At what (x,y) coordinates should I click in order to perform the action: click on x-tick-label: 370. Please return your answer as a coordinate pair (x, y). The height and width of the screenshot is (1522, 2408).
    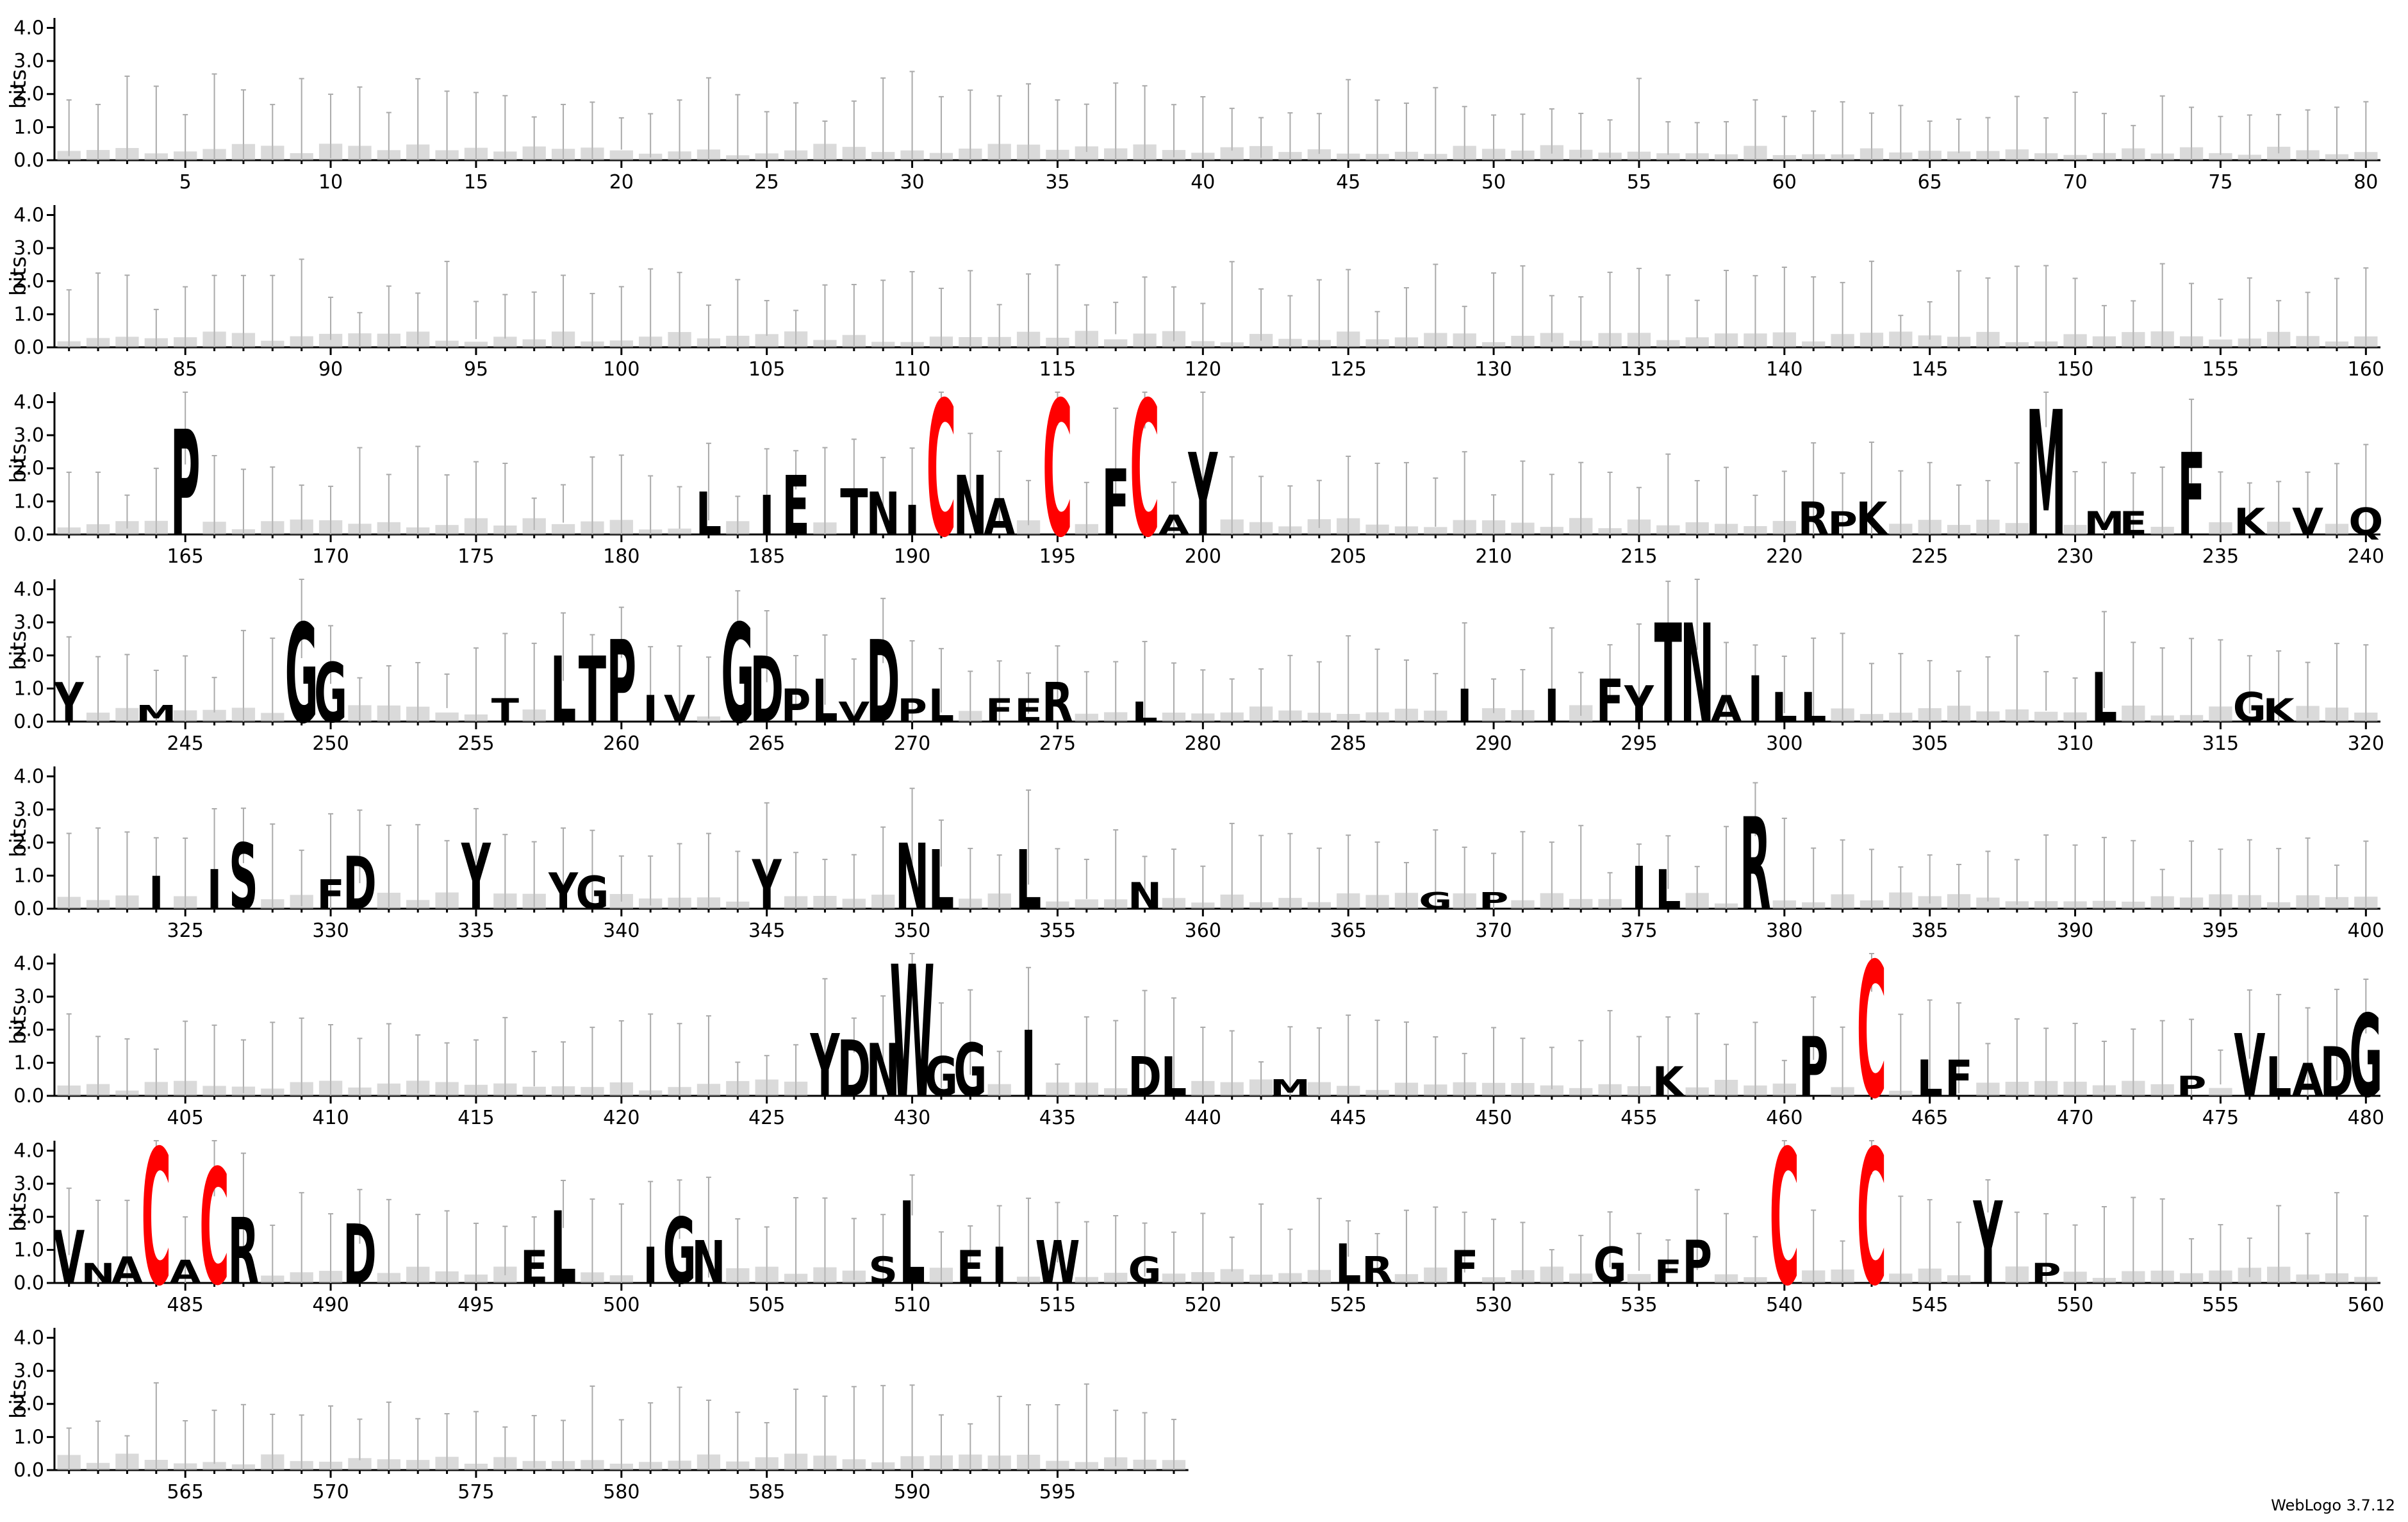
    Looking at the image, I should click on (1493, 931).